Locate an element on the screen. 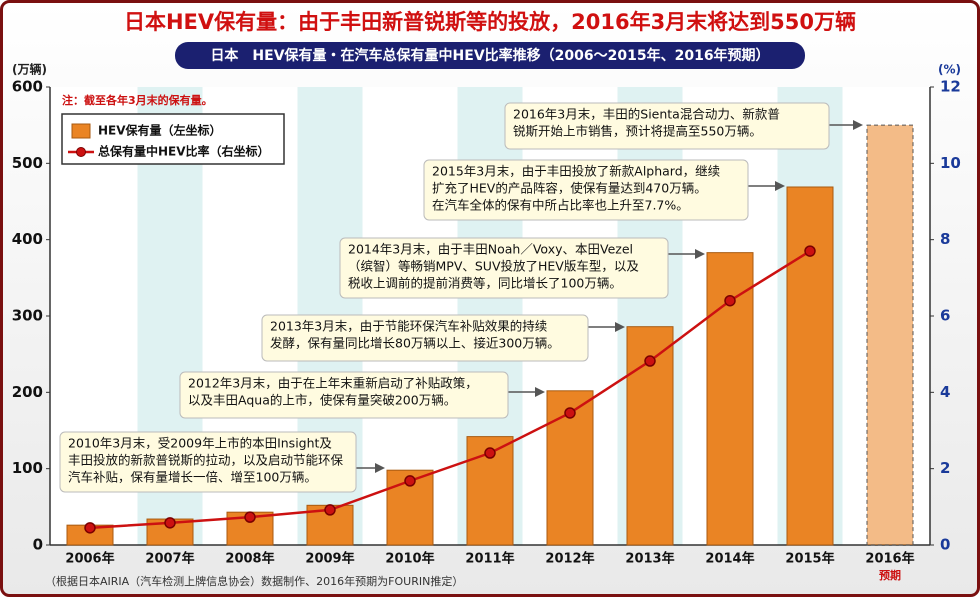  annotation-text: 以及丰田Aqua的上市，使保有量突破200万辆。 is located at coordinates (322, 400).